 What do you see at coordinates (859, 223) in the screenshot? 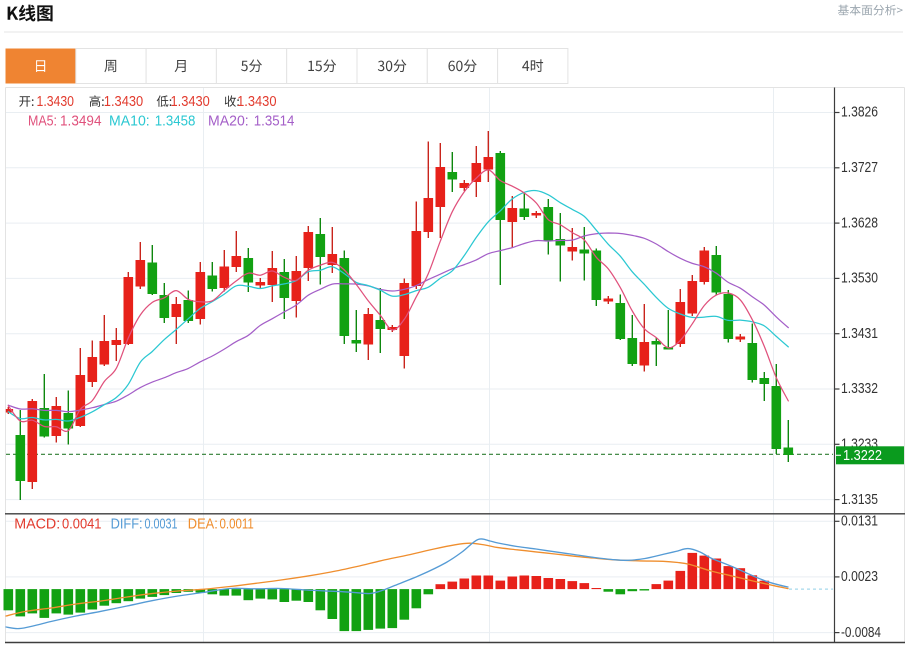
I see `svg-text: 1.3628` at bounding box center [859, 223].